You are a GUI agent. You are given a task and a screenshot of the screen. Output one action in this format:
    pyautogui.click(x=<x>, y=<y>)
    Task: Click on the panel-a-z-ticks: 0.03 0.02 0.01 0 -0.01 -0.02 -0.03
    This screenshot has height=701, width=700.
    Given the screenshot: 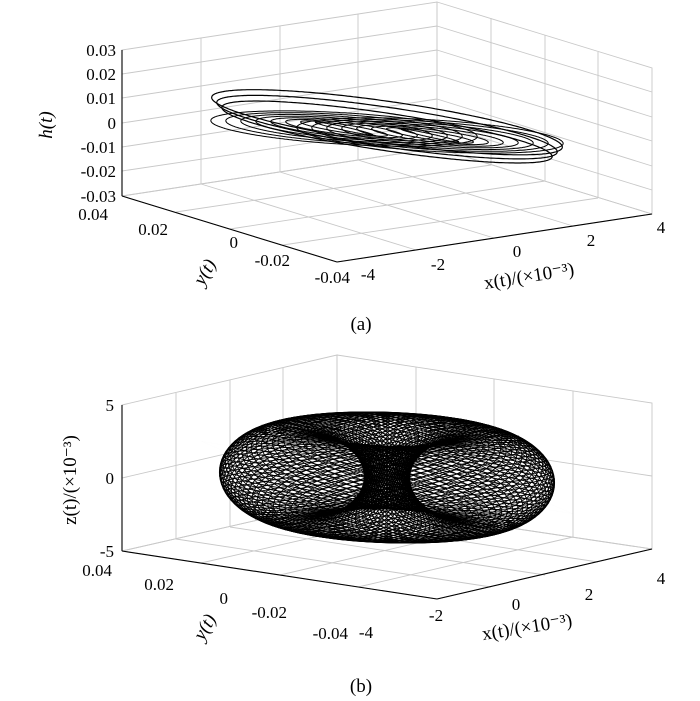 What is the action you would take?
    pyautogui.click(x=98, y=123)
    